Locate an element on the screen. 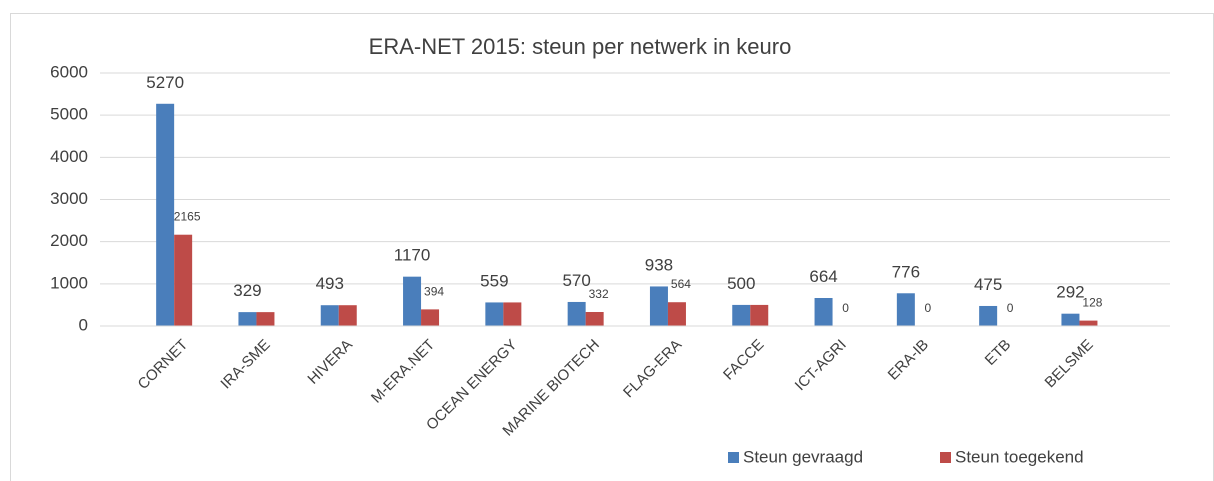 The width and height of the screenshot is (1214, 481). legend-label: Steun toegekend is located at coordinates (1019, 456).